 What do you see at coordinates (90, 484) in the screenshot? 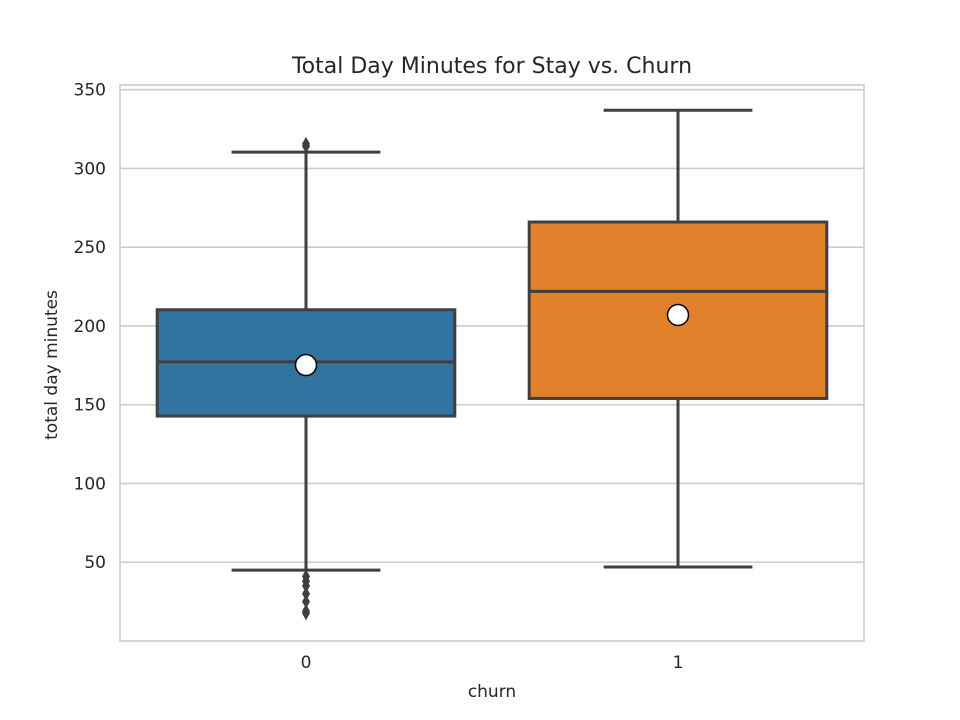
I see `y-tick-label: 100` at bounding box center [90, 484].